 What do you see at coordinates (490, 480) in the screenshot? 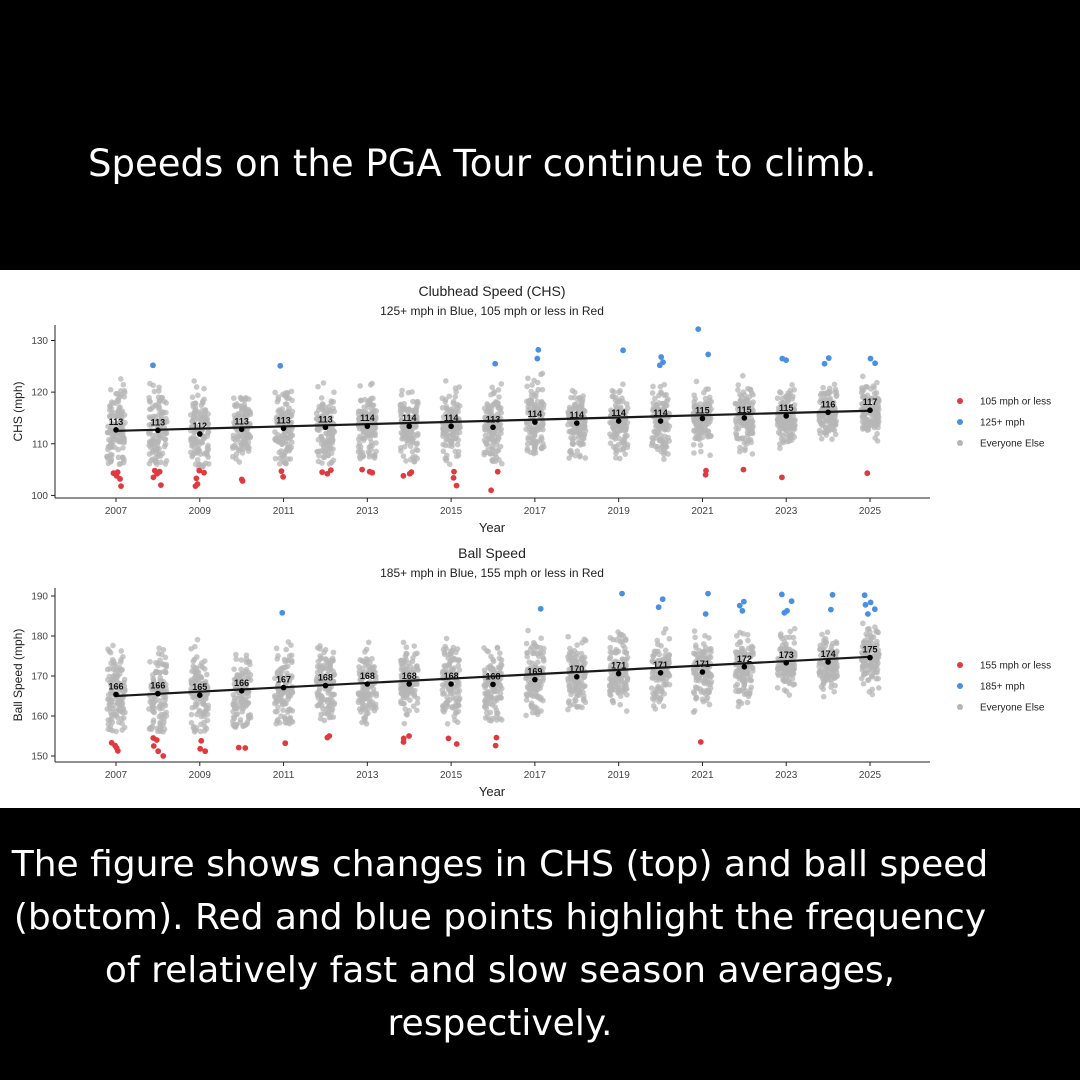
I see `low-speed-points` at bounding box center [490, 480].